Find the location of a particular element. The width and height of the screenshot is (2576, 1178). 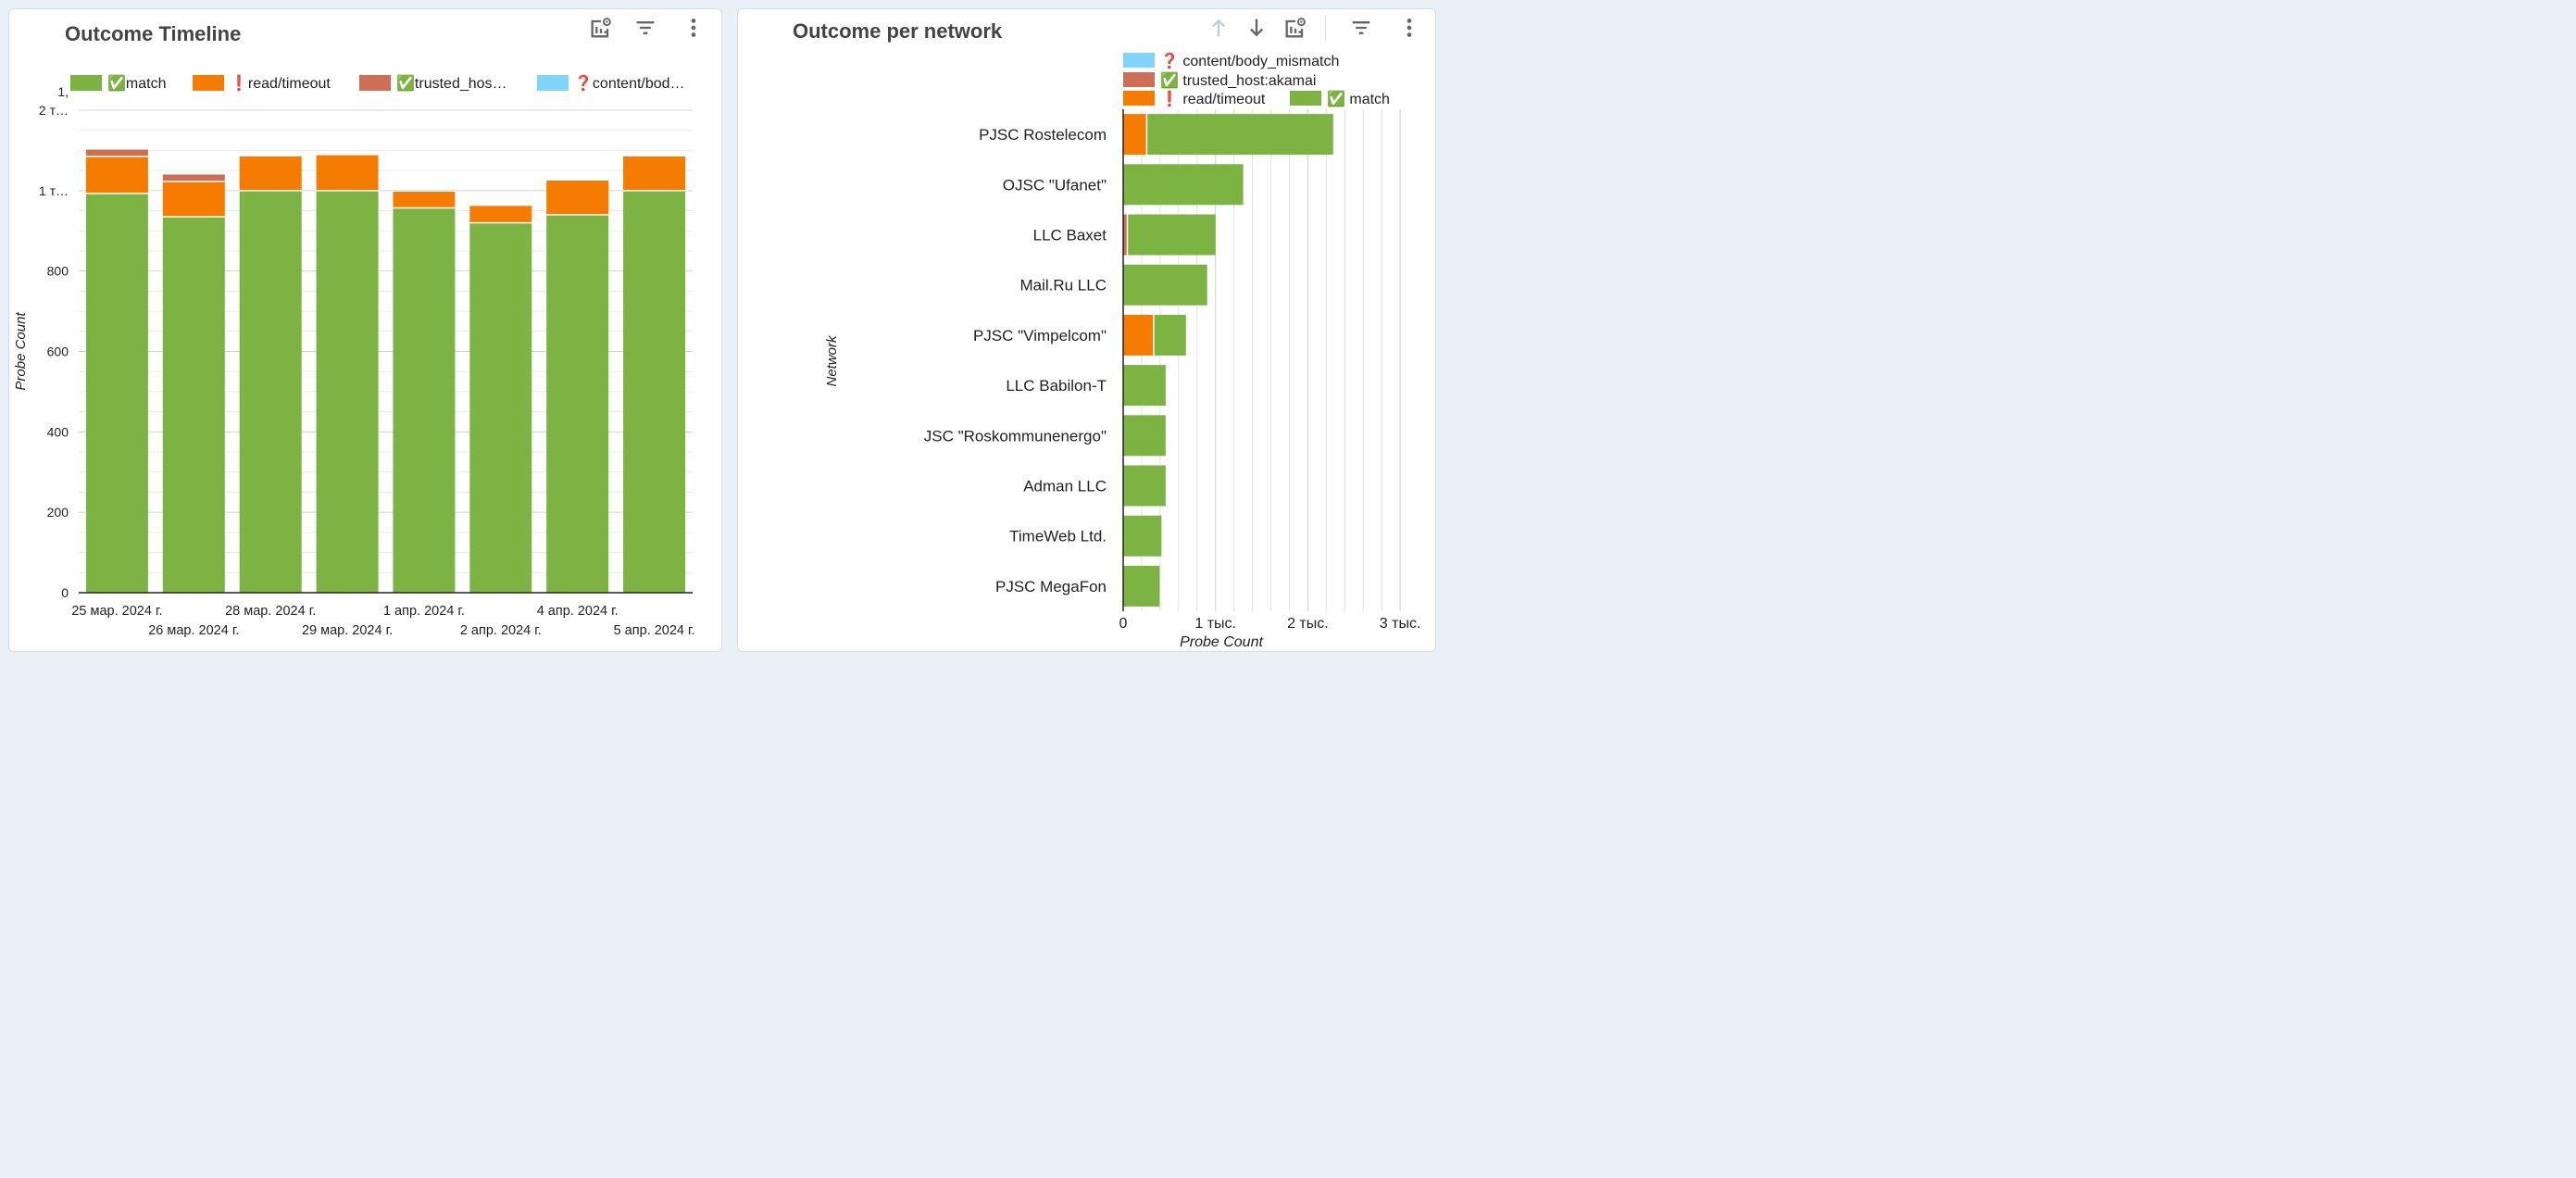

legend-label: ❗ read/timeout is located at coordinates (1213, 98).